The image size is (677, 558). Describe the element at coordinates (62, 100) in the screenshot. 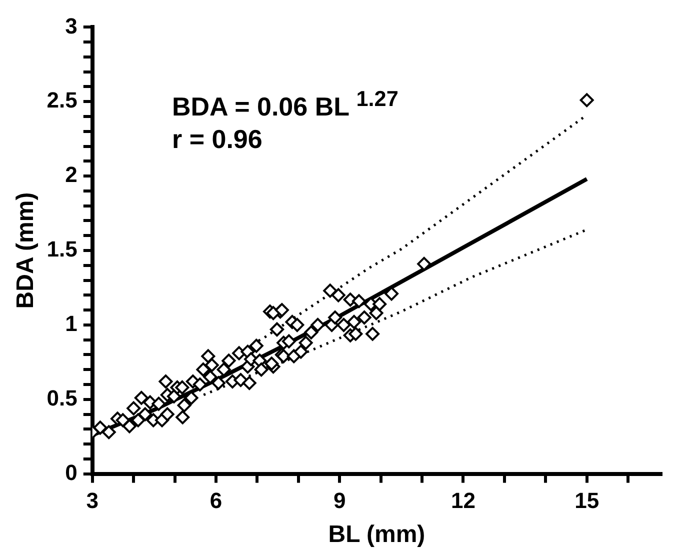

I see `y-tick-label: 2.5` at that location.